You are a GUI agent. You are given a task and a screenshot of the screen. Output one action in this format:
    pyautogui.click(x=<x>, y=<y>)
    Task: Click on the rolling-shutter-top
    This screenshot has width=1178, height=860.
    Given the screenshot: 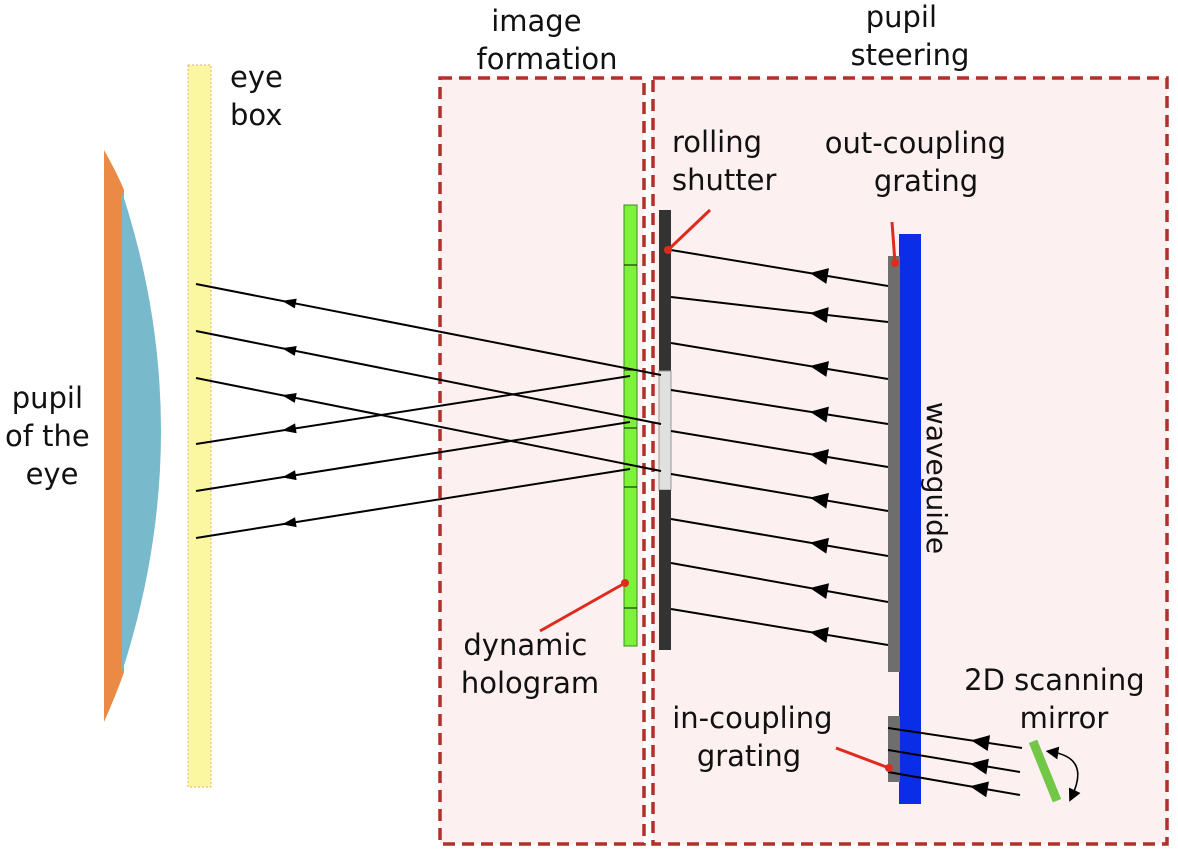 What is the action you would take?
    pyautogui.click(x=665, y=290)
    